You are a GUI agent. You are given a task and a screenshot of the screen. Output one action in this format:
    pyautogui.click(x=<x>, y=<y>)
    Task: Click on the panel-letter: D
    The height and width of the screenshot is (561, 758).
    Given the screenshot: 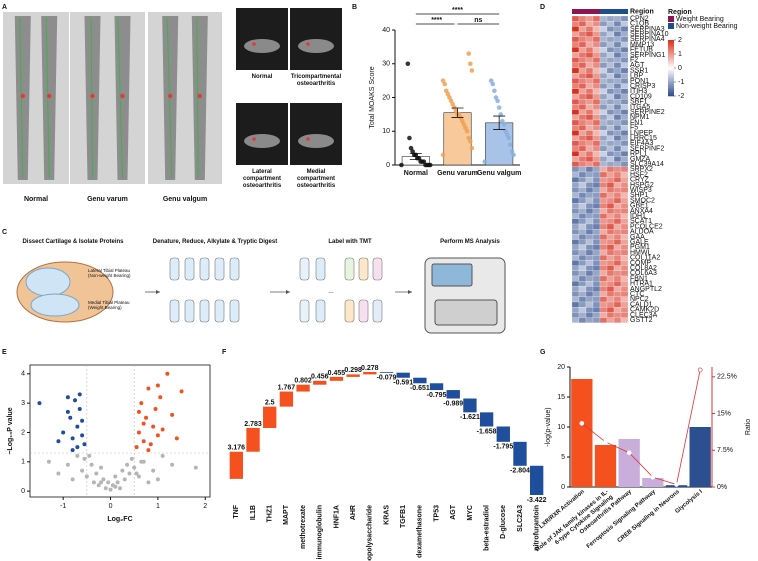 What is the action you would take?
    pyautogui.click(x=542, y=7)
    